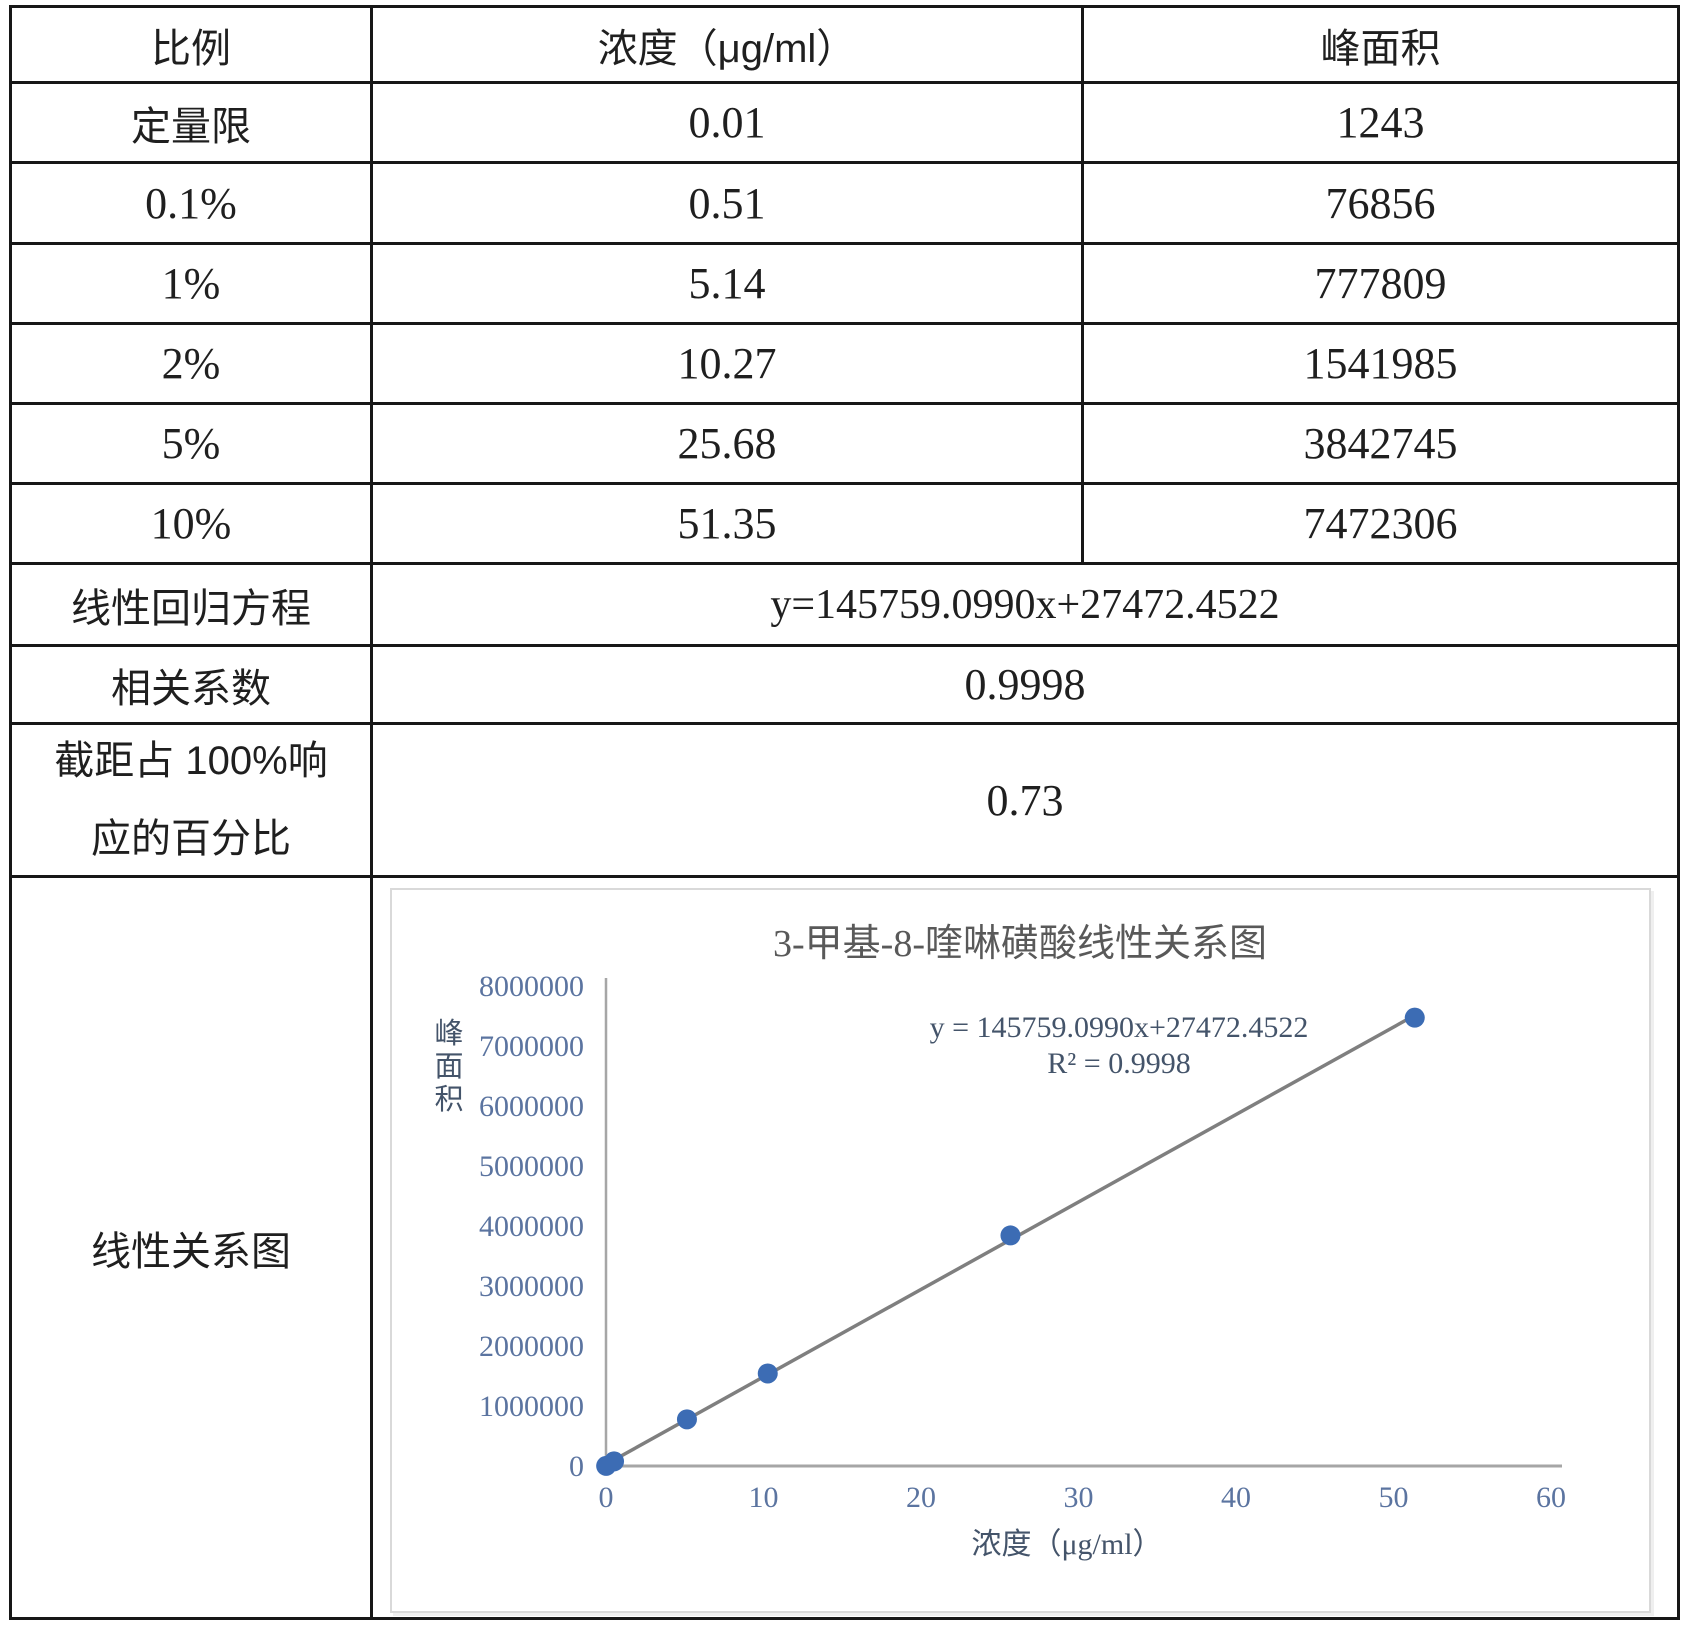 The width and height of the screenshot is (1683, 1640). I want to click on y-tick-label: 6000000, so click(531, 1106).